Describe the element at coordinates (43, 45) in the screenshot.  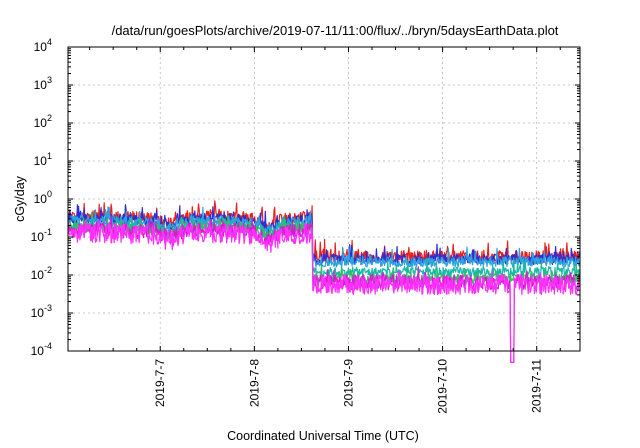
I see `y-tick-label: 10⁴` at that location.